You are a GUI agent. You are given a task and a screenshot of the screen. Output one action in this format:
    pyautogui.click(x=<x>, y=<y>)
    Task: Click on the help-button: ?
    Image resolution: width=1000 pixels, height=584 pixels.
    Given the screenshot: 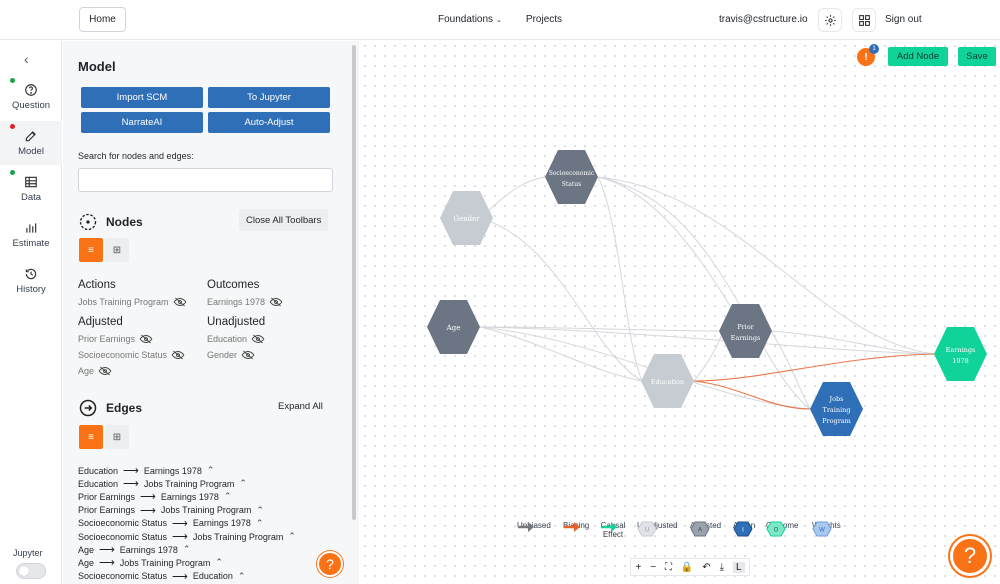 What is the action you would take?
    pyautogui.click(x=970, y=556)
    